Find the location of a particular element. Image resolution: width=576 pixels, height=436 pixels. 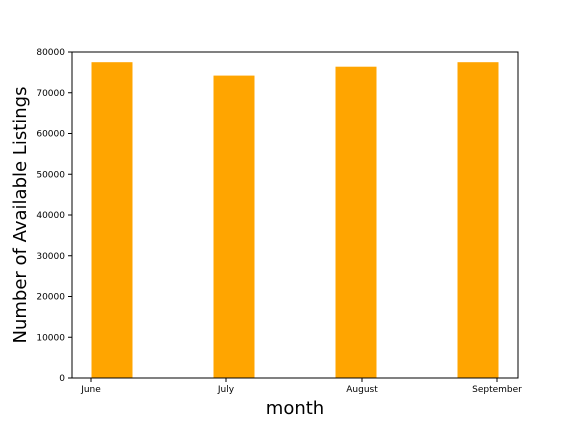

y-tick-label: 0 is located at coordinates (62, 379).